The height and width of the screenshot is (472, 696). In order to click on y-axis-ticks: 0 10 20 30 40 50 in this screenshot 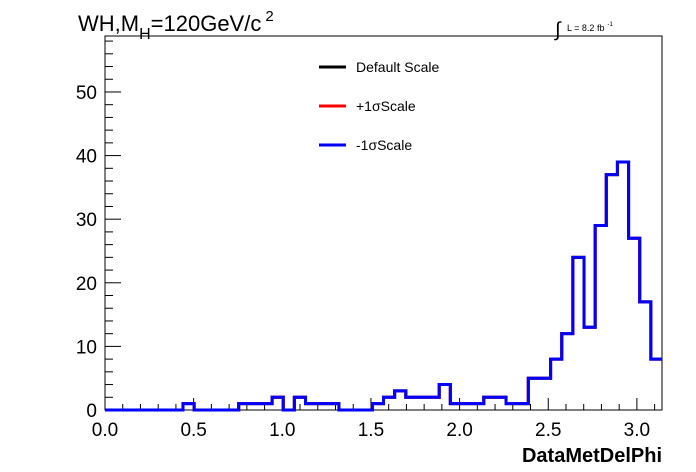, I will do `click(98, 231)`.